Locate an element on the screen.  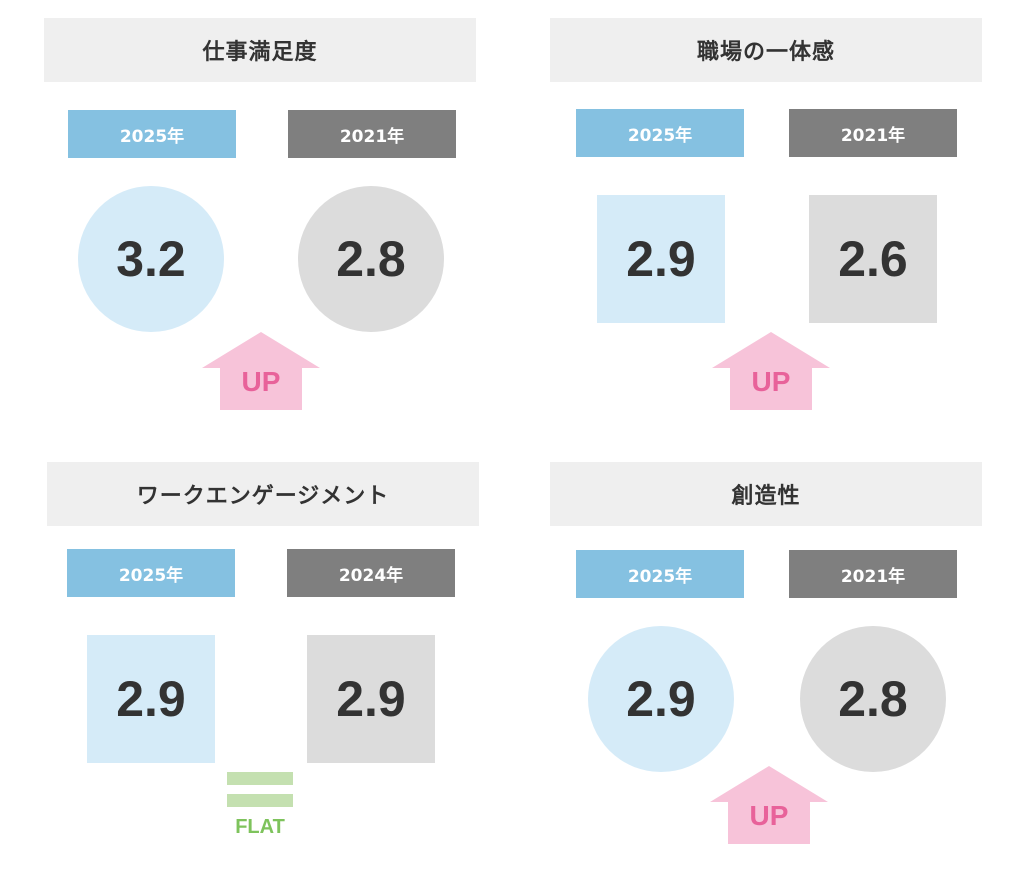
flat-bar-top is located at coordinates (260, 778).